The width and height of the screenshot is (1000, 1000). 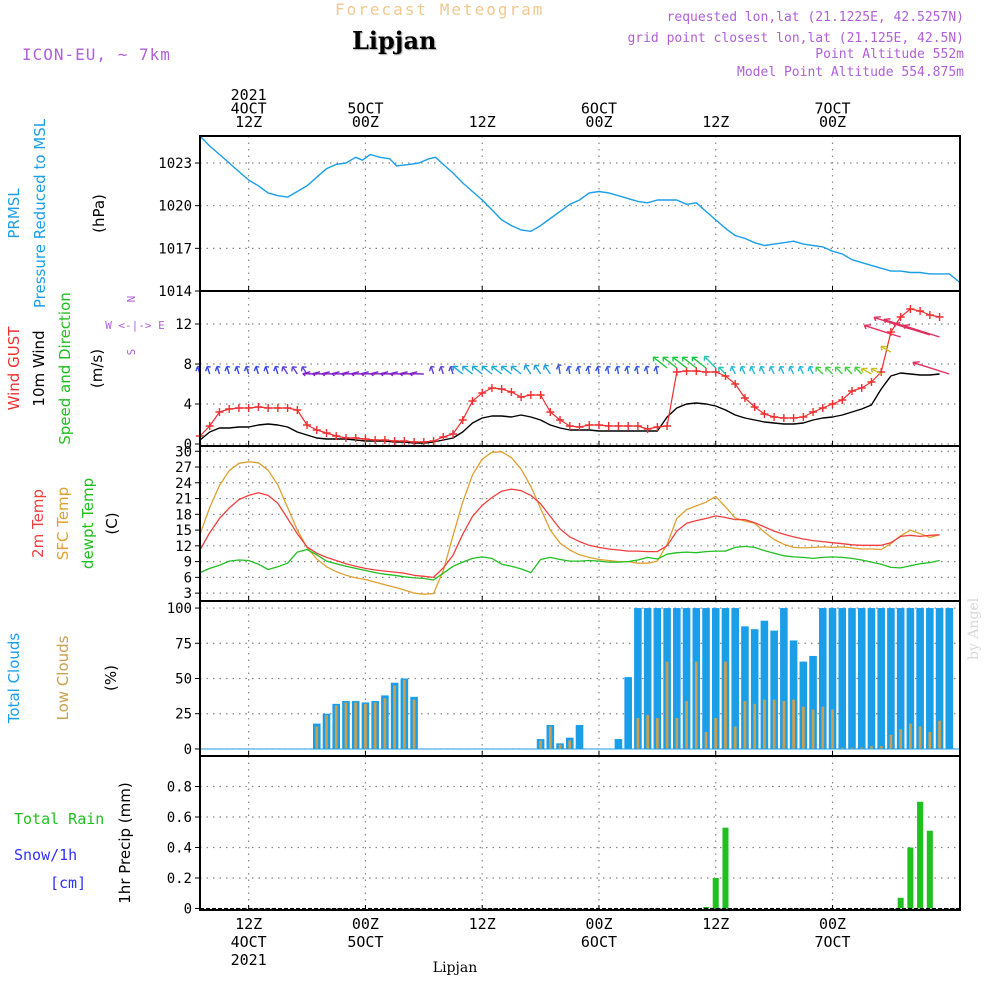 What do you see at coordinates (14, 368) in the screenshot?
I see `ylabel-wind-0: Wind GUST` at bounding box center [14, 368].